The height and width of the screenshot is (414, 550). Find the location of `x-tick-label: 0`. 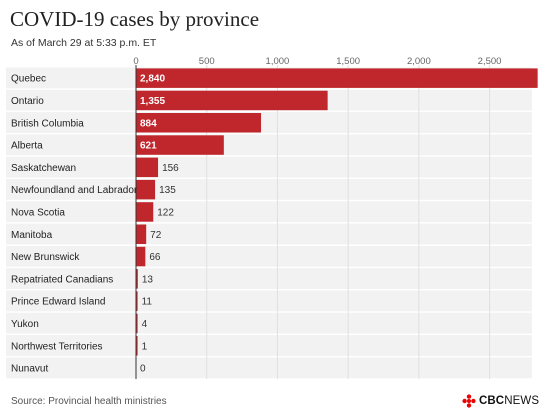

x-tick-label: 0 is located at coordinates (135, 61).